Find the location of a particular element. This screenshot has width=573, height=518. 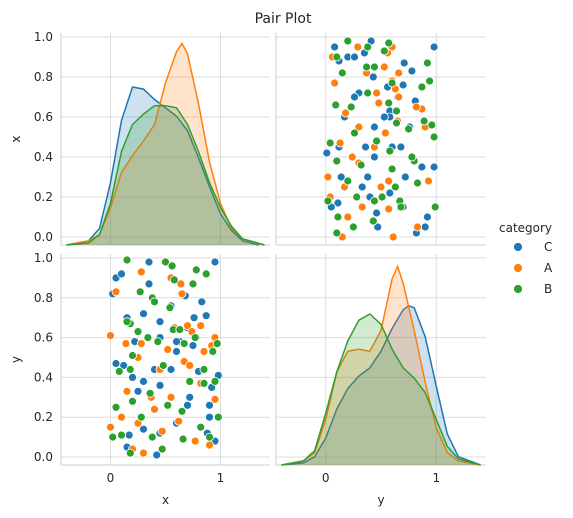

legend-marker-A is located at coordinates (518, 268).